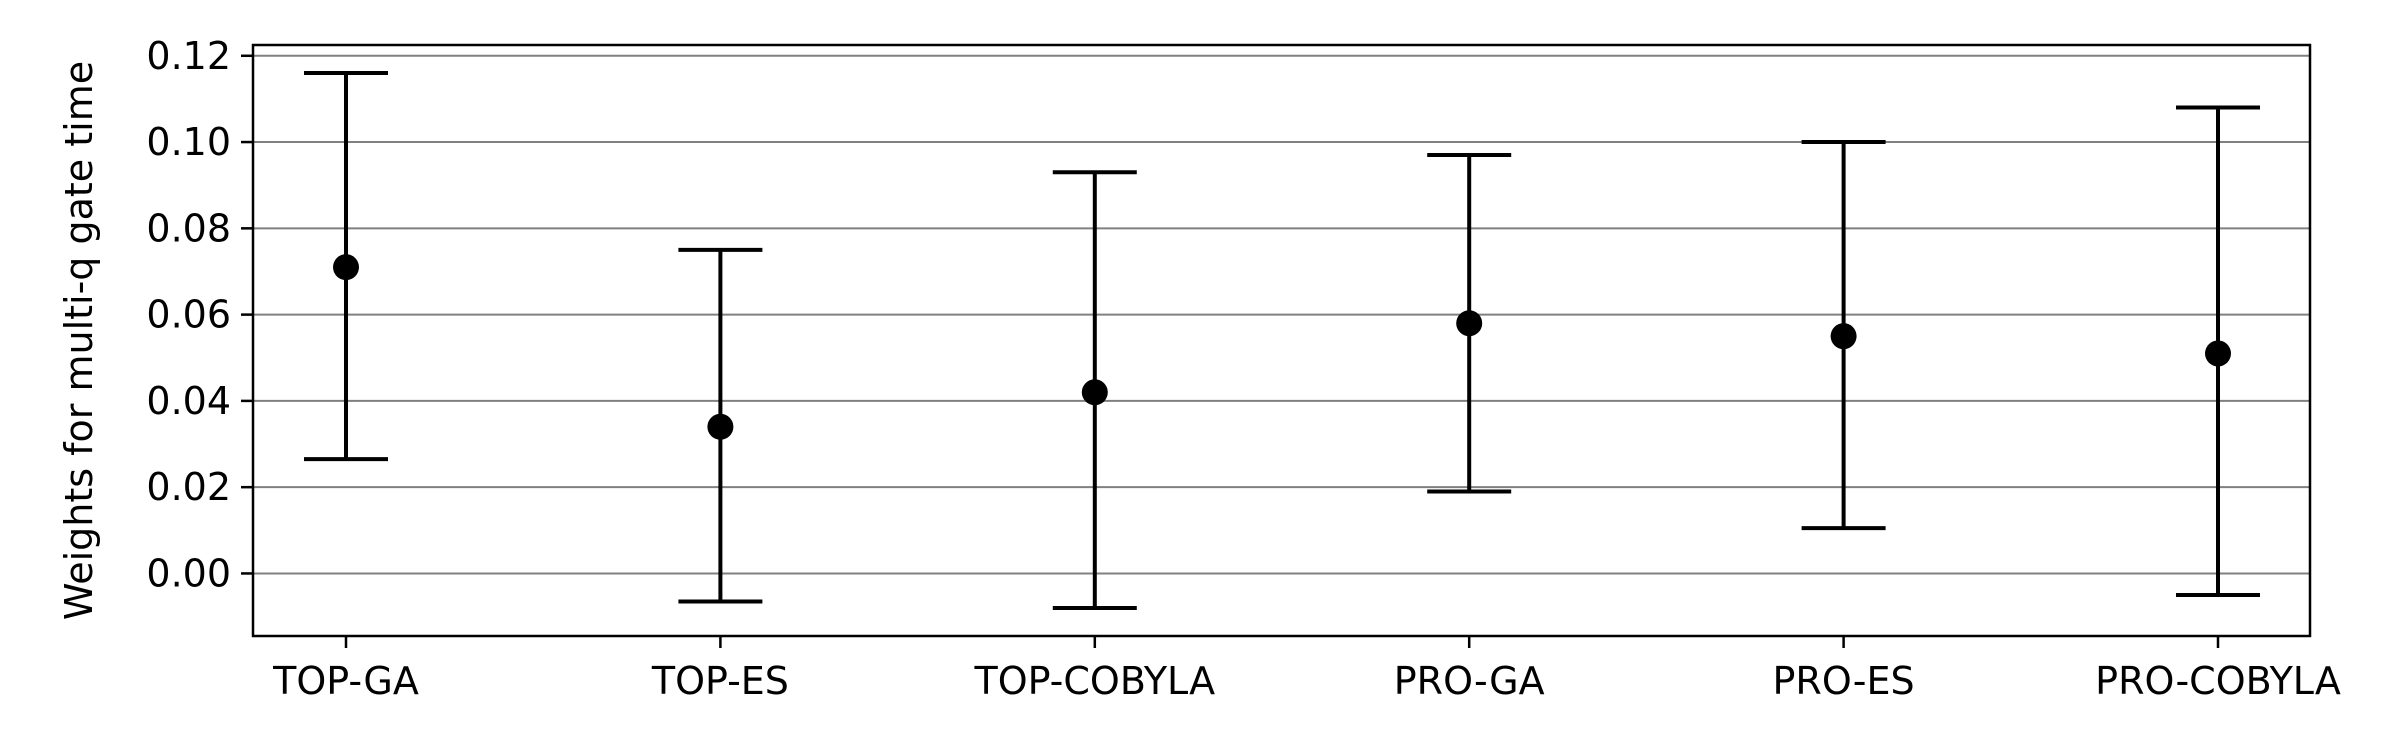 This screenshot has height=755, width=2400. I want to click on x-tick-label: PRO-COBYLA, so click(2218, 681).